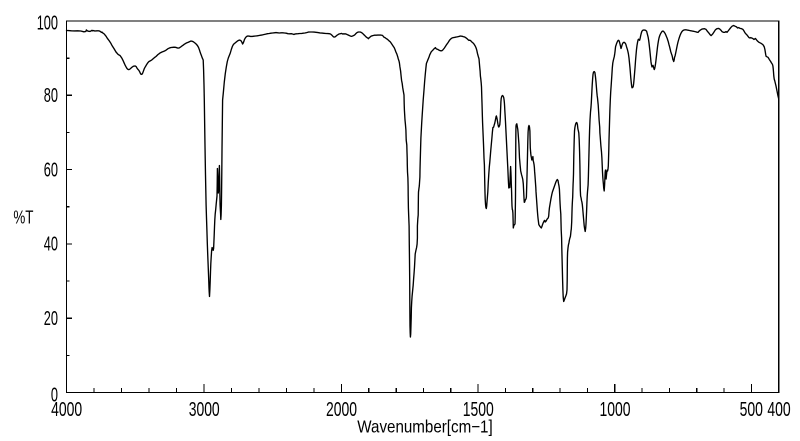 The width and height of the screenshot is (800, 441). Describe the element at coordinates (51, 245) in the screenshot. I see `svg-text: 40` at that location.